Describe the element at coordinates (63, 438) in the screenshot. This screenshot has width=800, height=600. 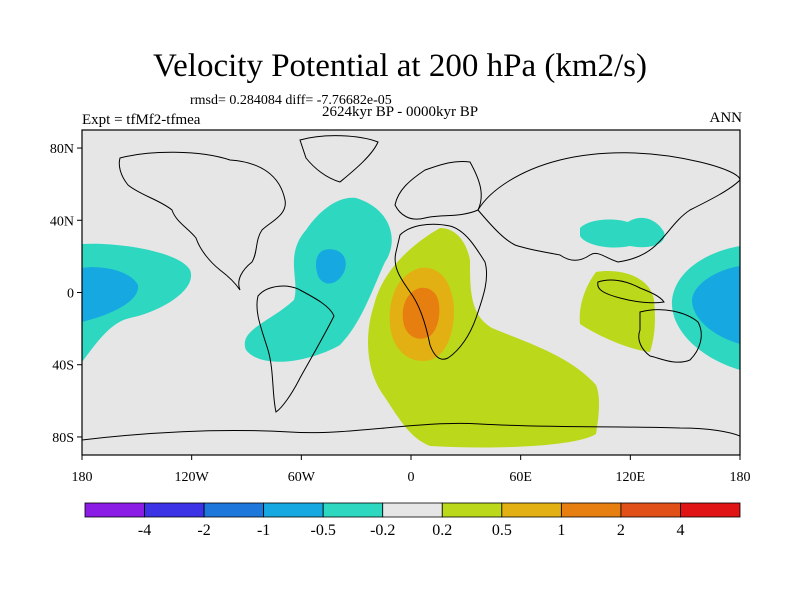
I see `lat-tick-label: 80S` at that location.